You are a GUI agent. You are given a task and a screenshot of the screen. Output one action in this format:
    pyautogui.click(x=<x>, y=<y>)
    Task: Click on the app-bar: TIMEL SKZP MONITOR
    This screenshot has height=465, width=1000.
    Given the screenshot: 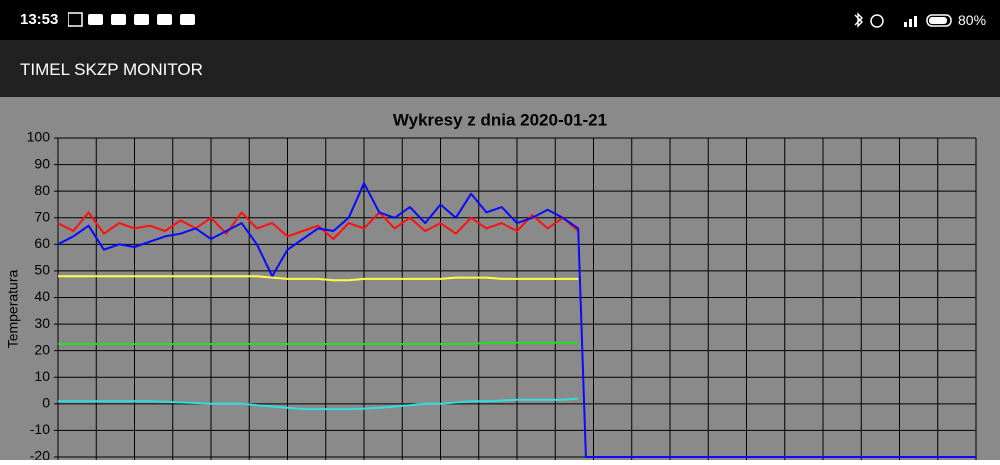 What is the action you would take?
    pyautogui.click(x=500, y=68)
    